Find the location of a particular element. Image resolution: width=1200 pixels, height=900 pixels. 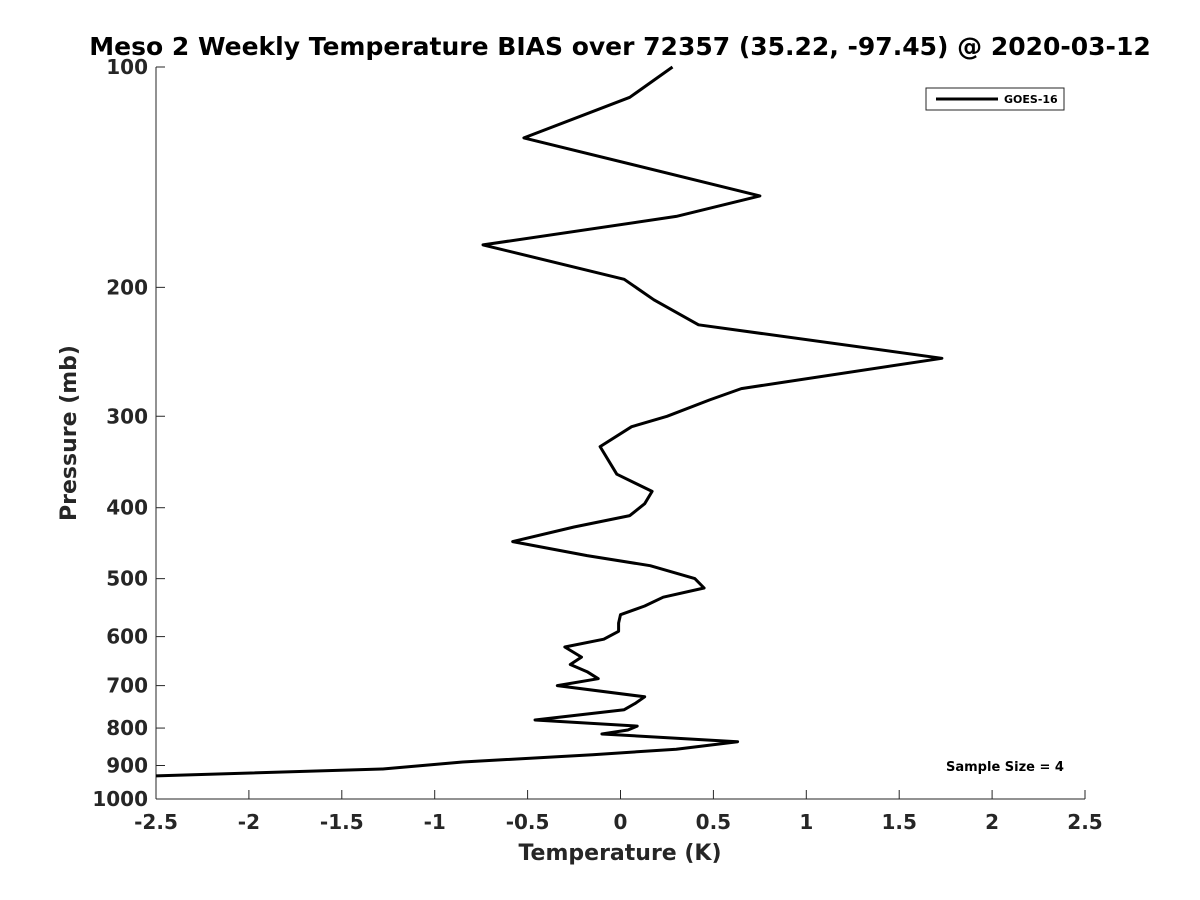

x-tick-label: -1 is located at coordinates (435, 822).